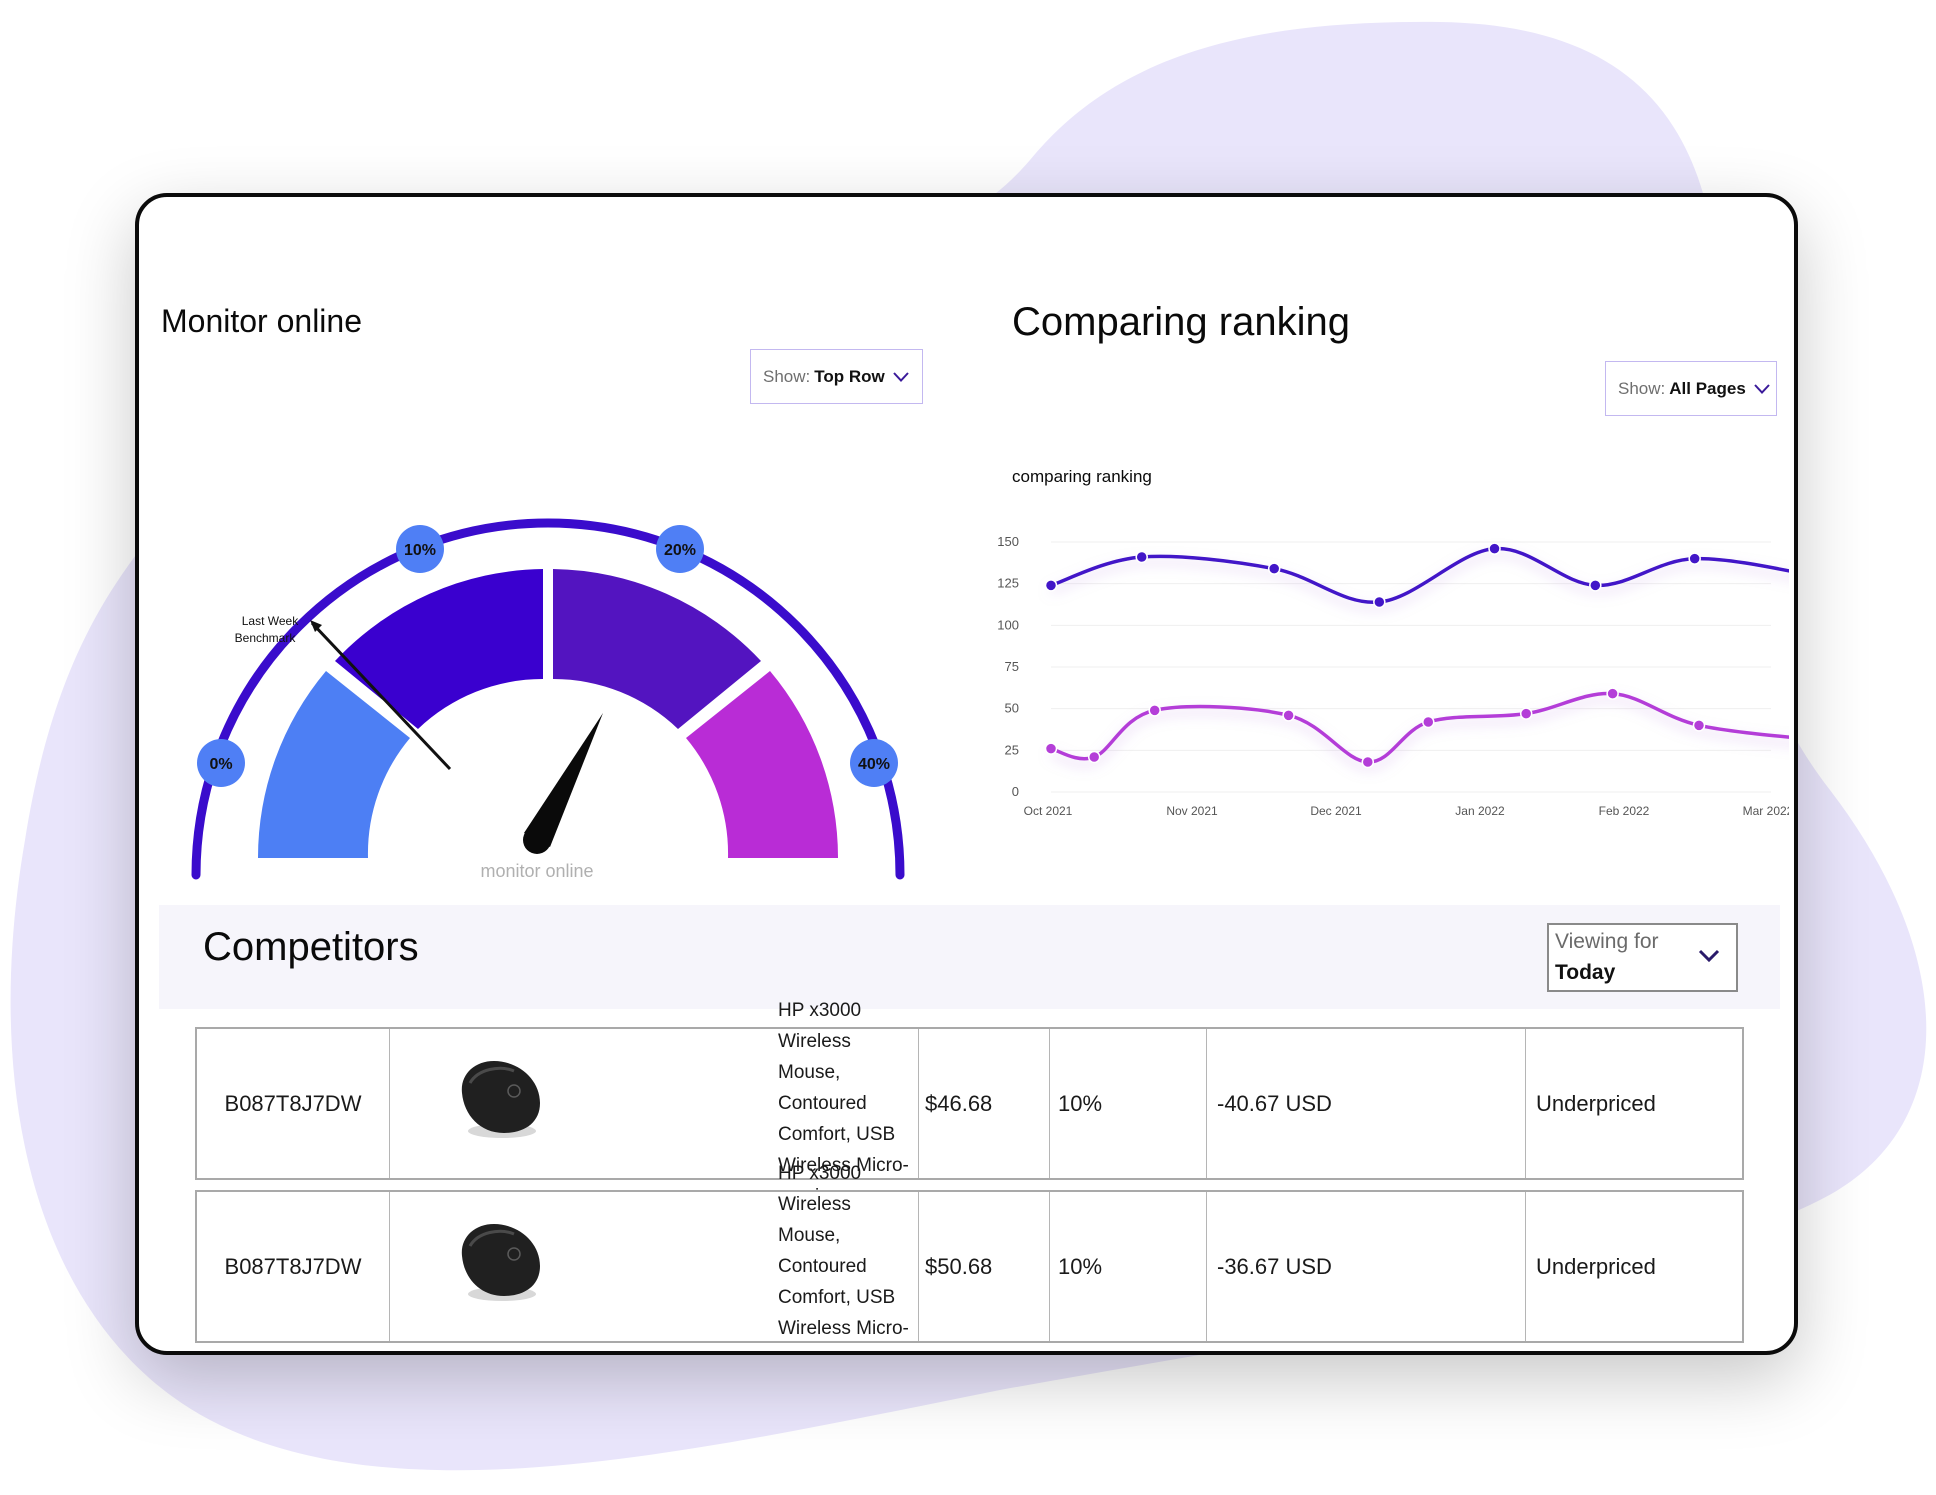 The width and height of the screenshot is (1936, 1495). What do you see at coordinates (1707, 388) in the screenshot?
I see `ranking-show-value: All Pages` at bounding box center [1707, 388].